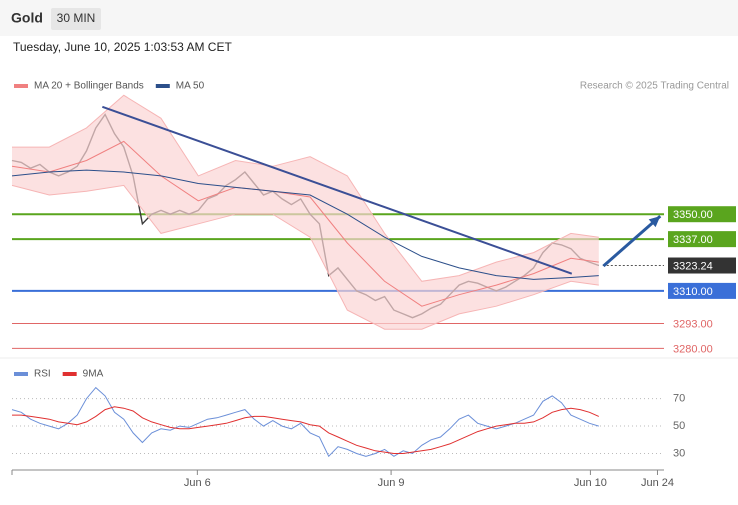  I want to click on legend-label: MA 20 + Bollinger Bands, so click(89, 86).